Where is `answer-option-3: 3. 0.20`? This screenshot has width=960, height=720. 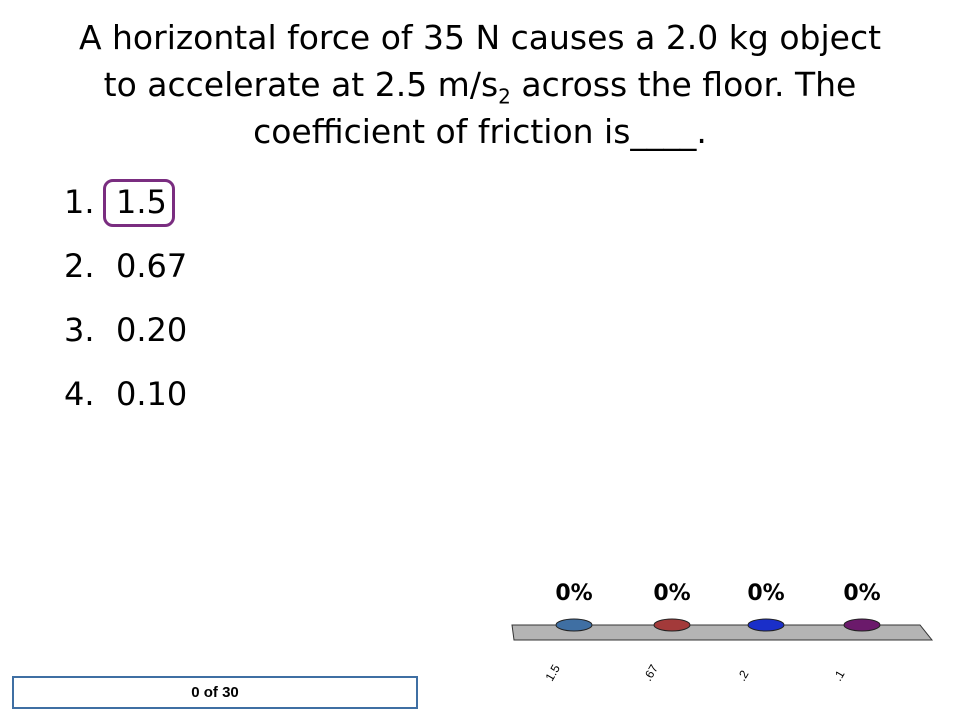 answer-option-3: 3. 0.20 is located at coordinates (127, 340).